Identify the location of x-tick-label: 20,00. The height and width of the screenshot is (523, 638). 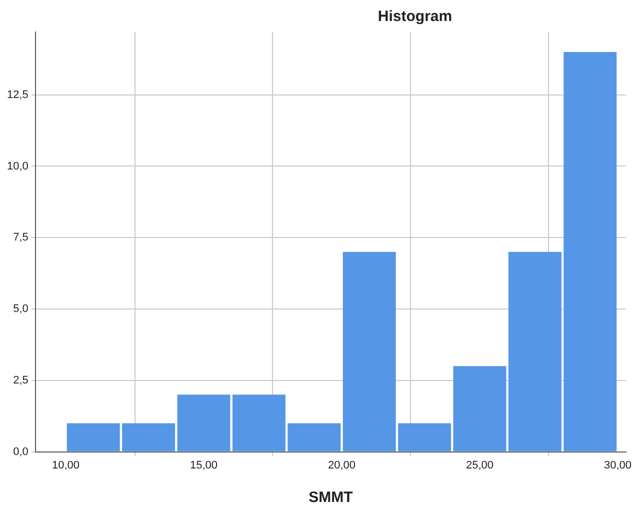
(342, 465).